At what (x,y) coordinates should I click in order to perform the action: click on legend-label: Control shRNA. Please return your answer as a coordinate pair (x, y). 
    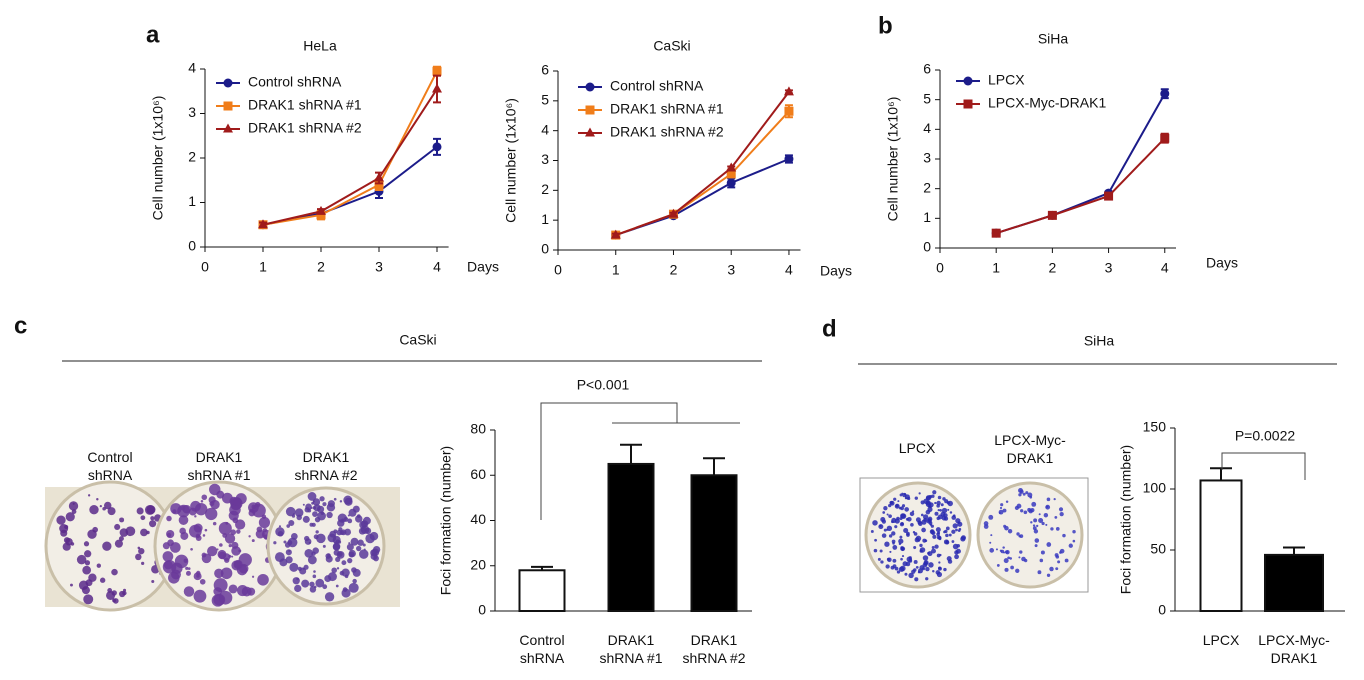
    Looking at the image, I should click on (295, 82).